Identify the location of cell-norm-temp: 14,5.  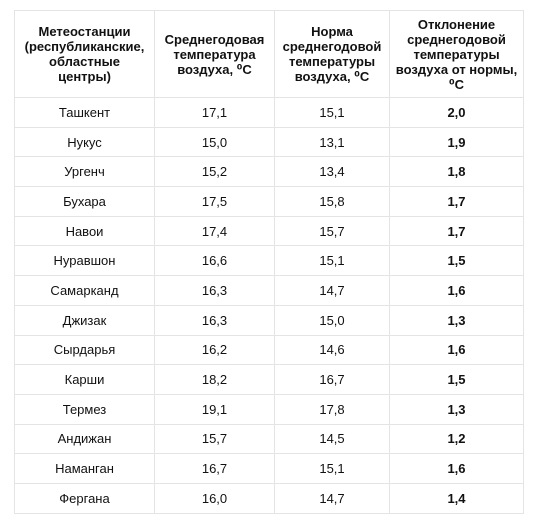
(332, 439).